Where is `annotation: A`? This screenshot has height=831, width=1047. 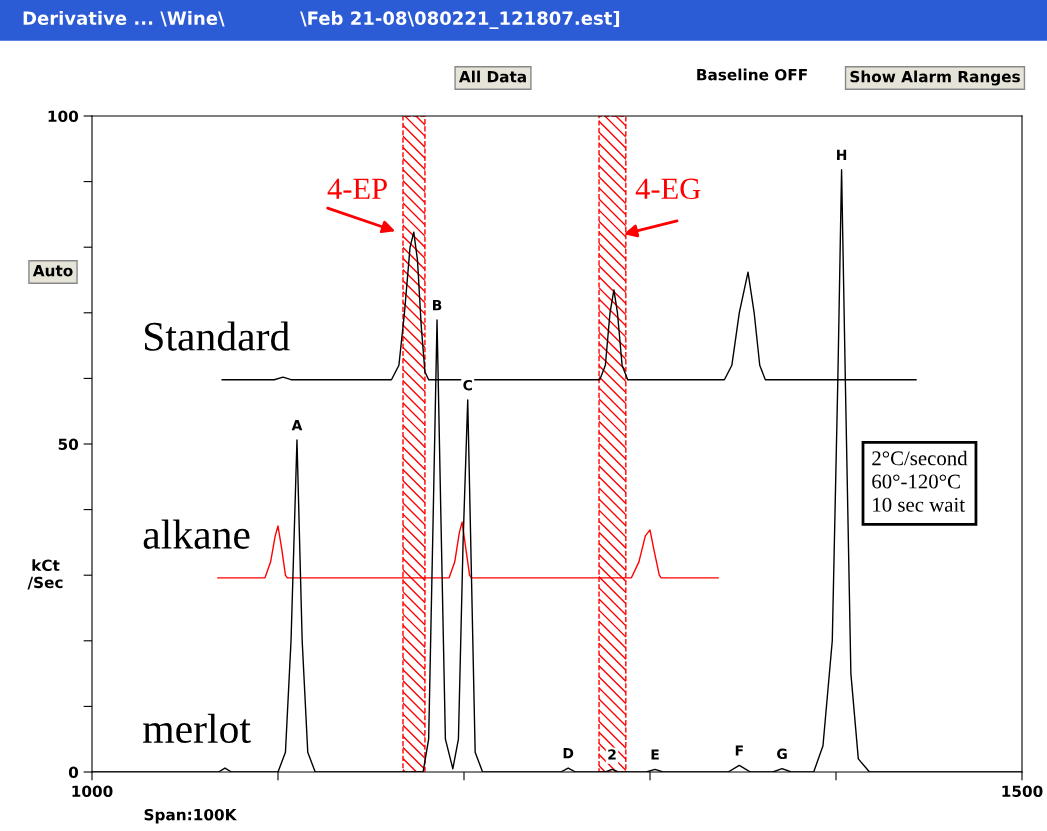 annotation: A is located at coordinates (297, 425).